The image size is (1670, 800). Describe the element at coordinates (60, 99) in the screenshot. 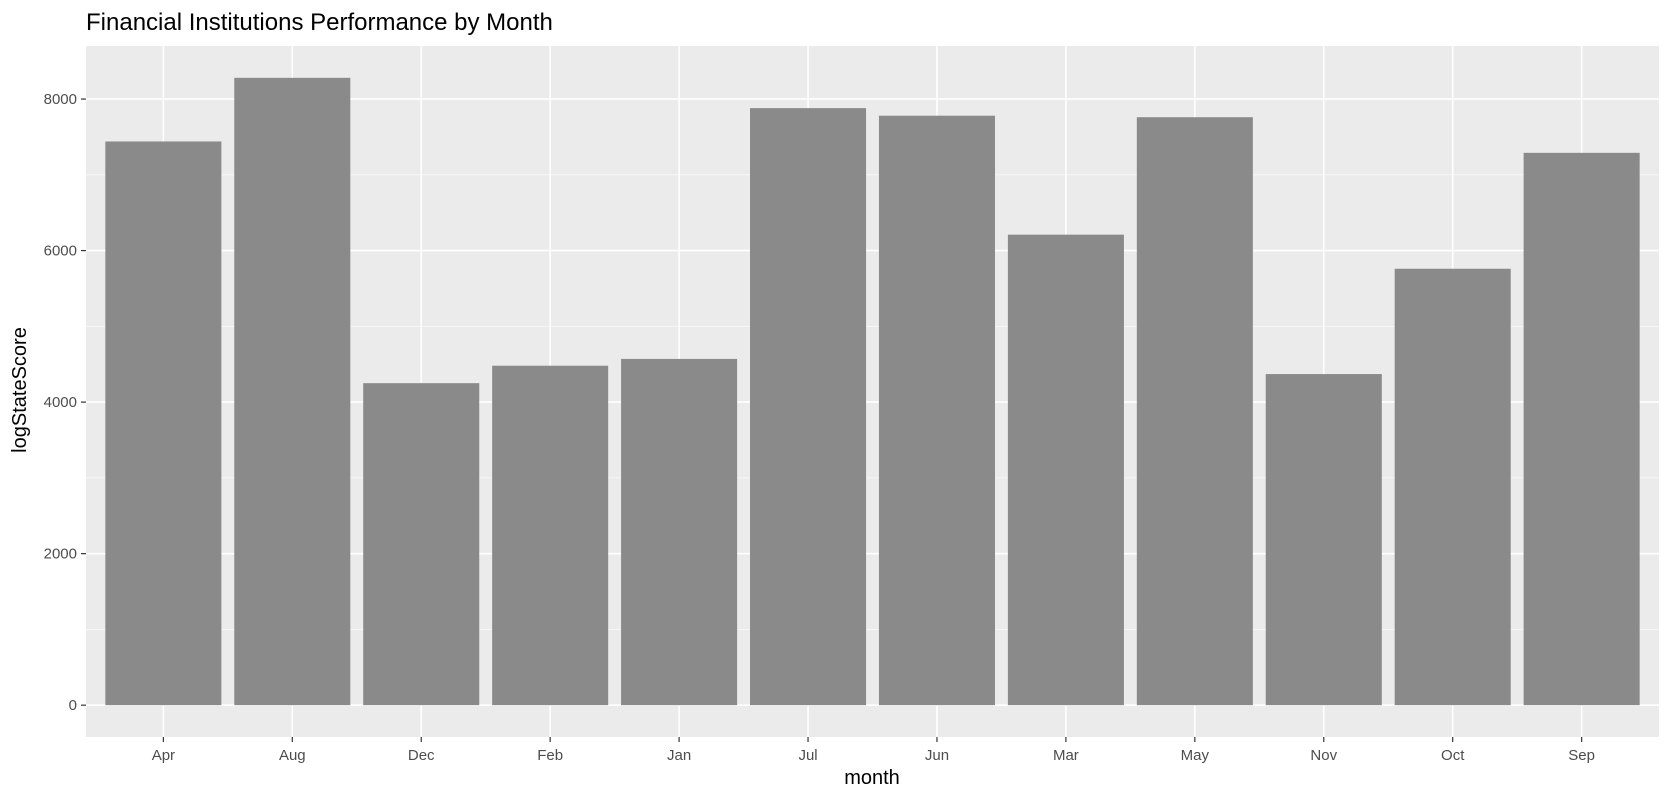

I see `y-tick-label: 8000` at that location.